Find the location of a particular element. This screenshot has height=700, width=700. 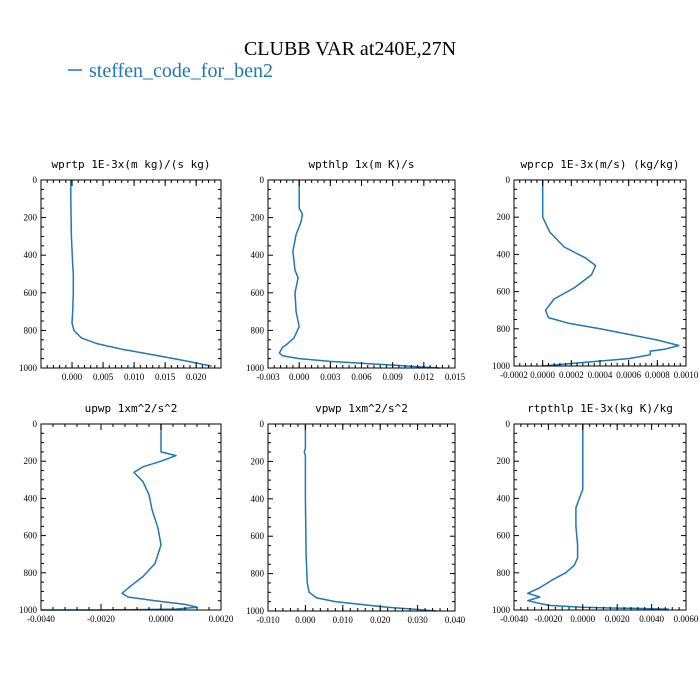

x-tick-label: 0.005 is located at coordinates (103, 377).